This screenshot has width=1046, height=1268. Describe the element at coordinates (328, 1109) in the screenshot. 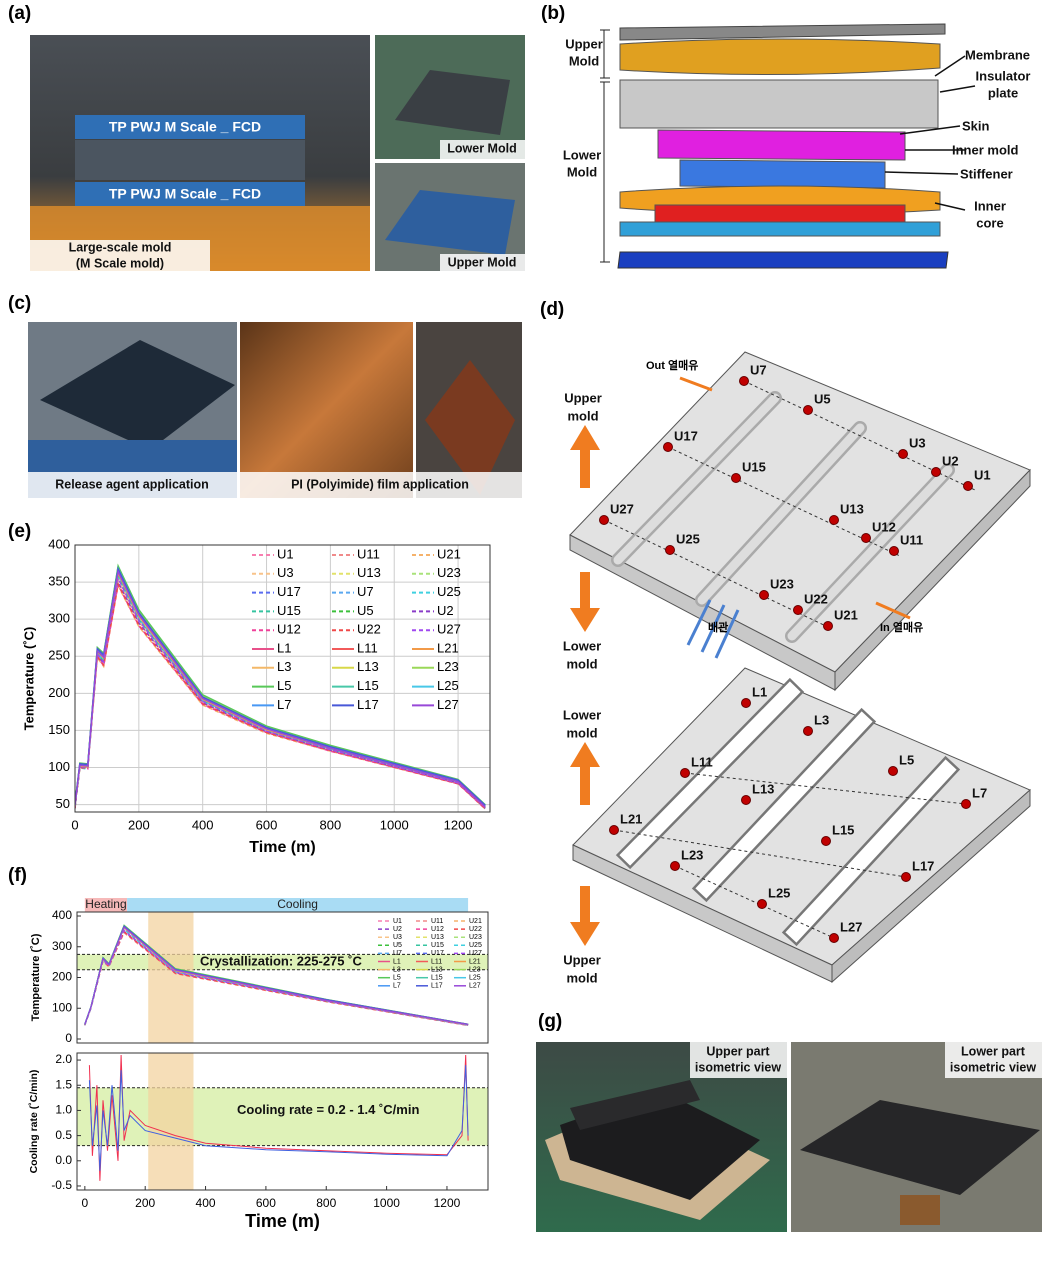

I see `annotation: Cooling rate = 0.2 - 1.4 ˚C/min` at that location.